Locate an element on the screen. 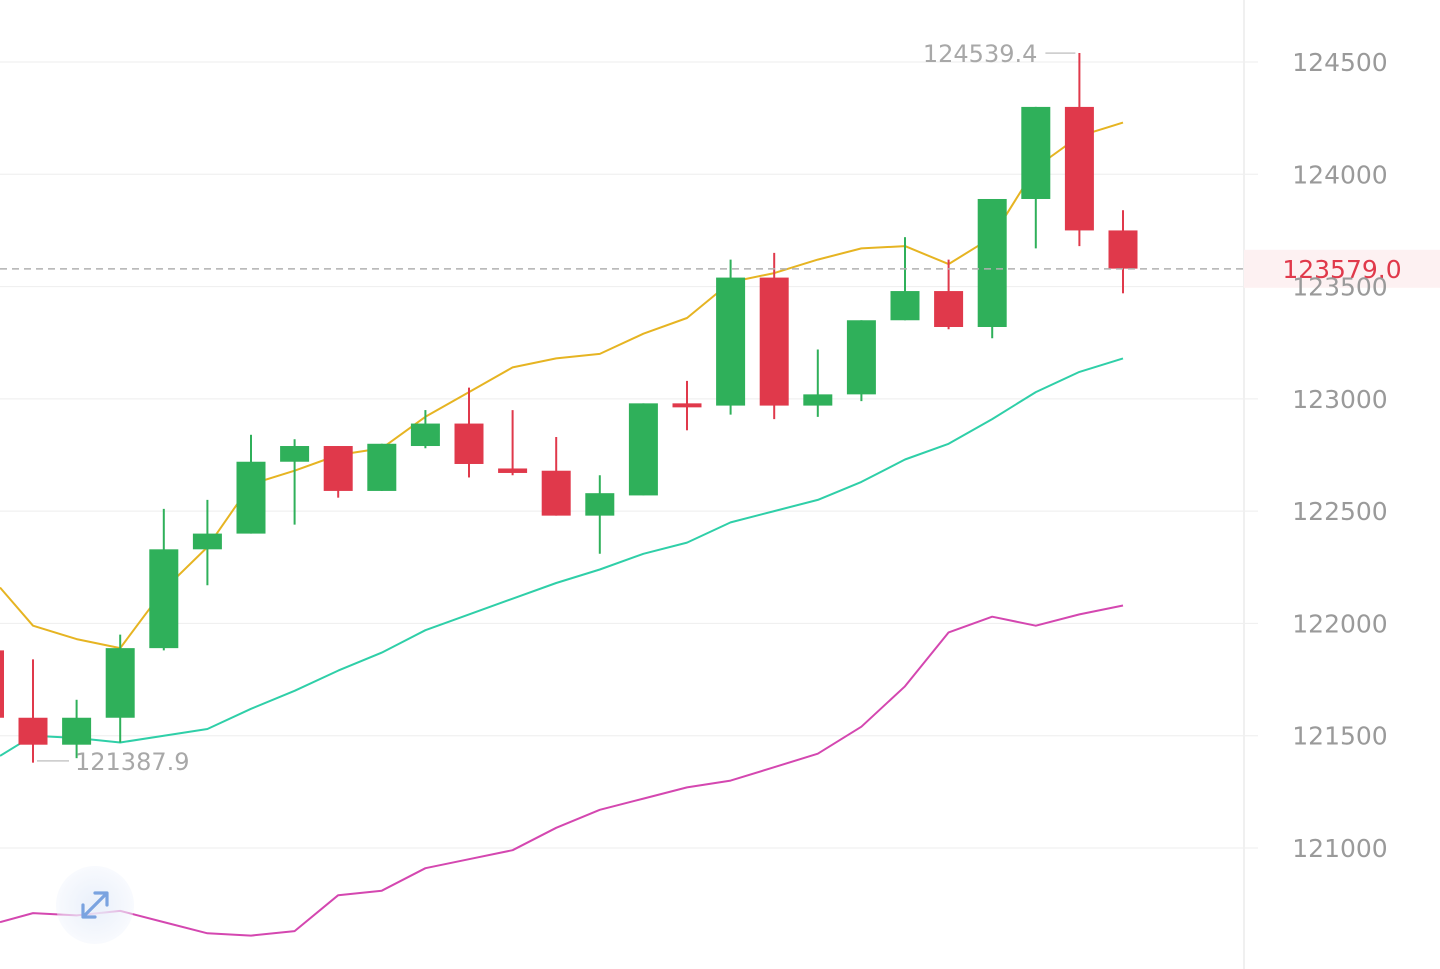  y-tick-label: 124500 is located at coordinates (1339, 62).